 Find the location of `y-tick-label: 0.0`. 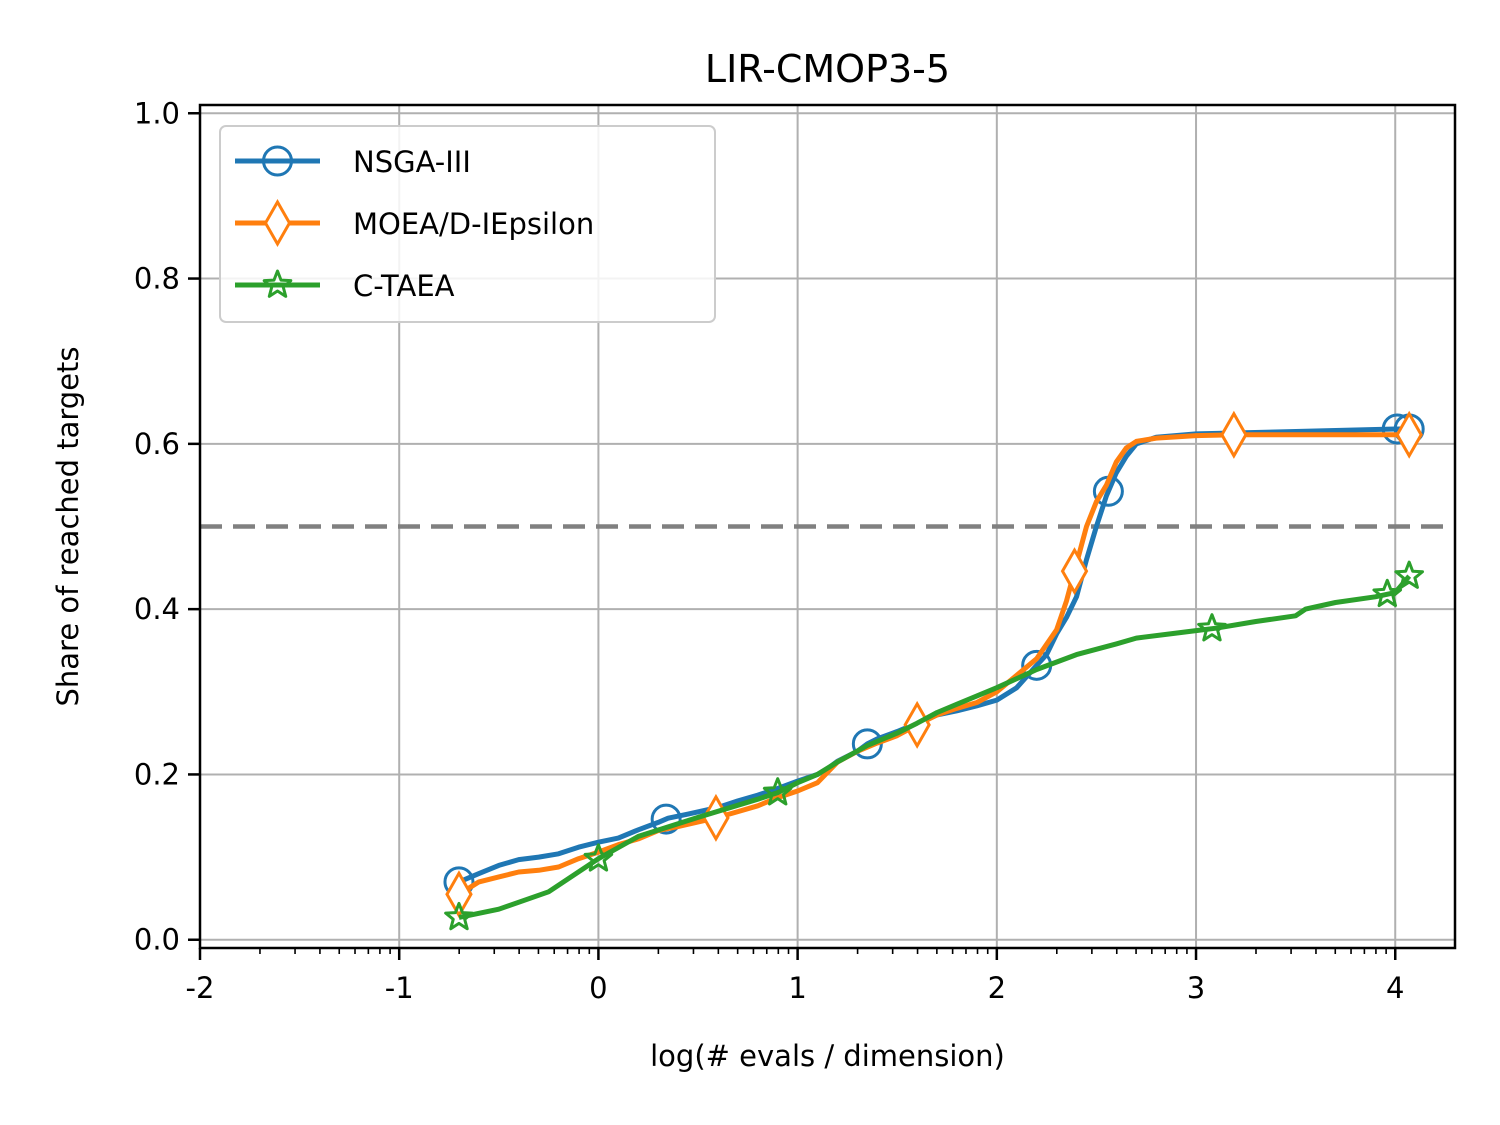

y-tick-label: 0.0 is located at coordinates (157, 940).